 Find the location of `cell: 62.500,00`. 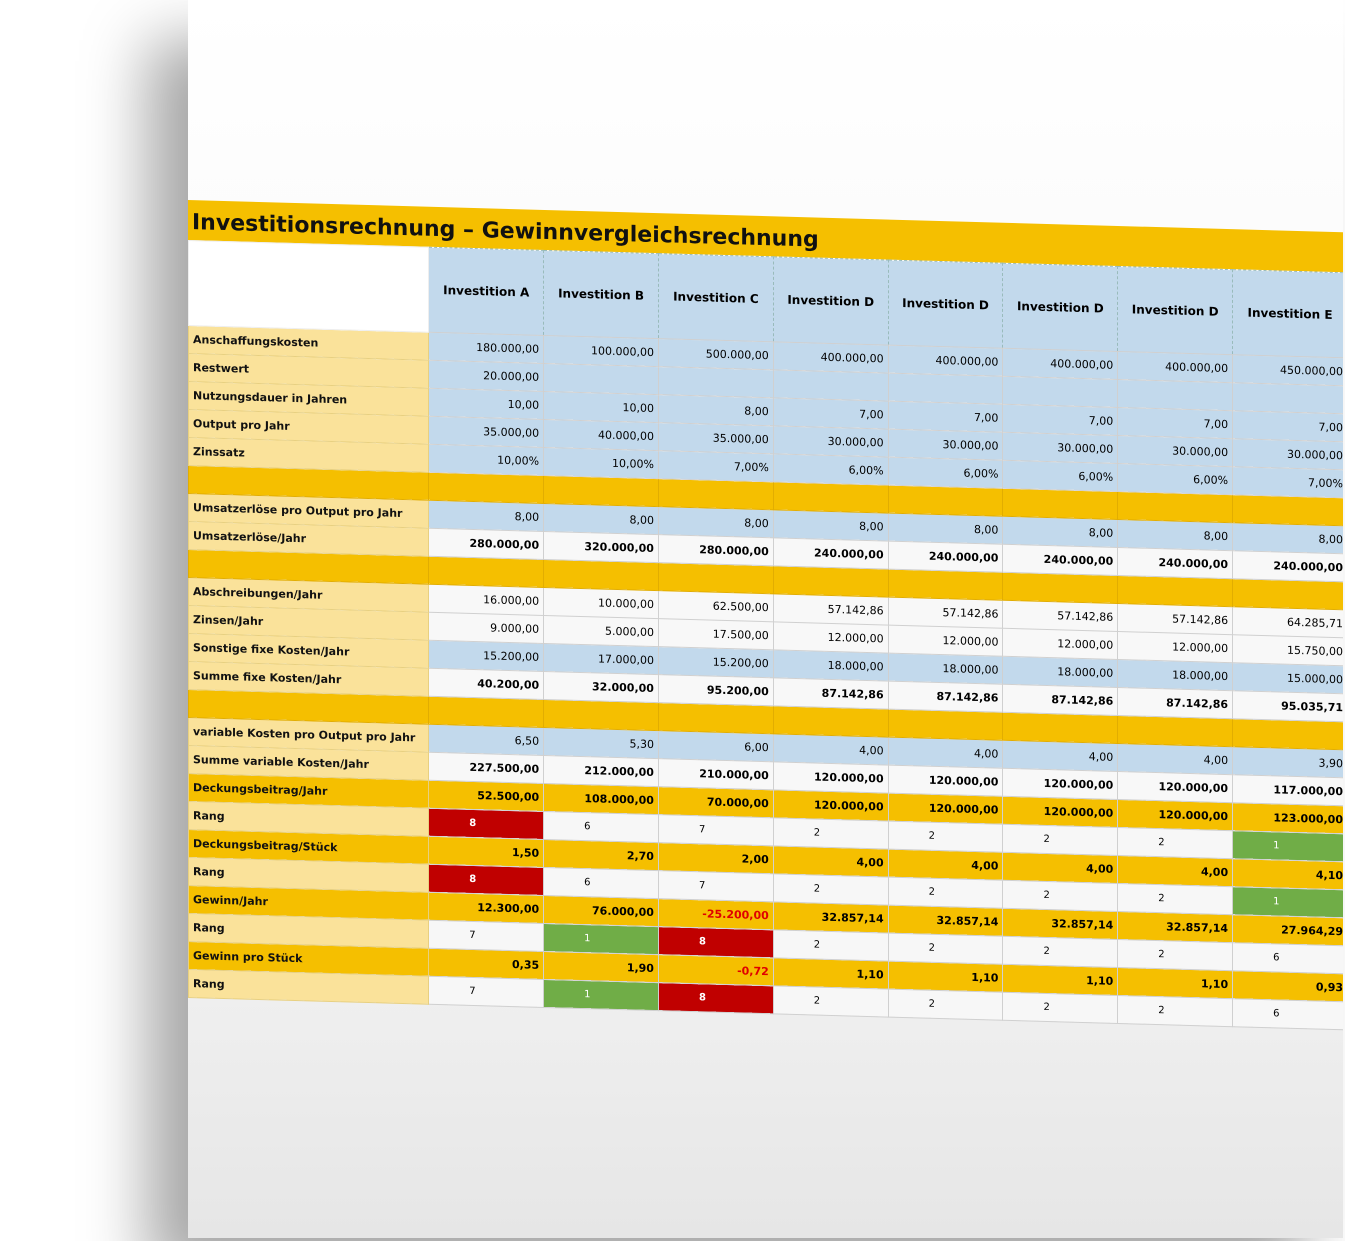

cell: 62.500,00 is located at coordinates (716, 606).